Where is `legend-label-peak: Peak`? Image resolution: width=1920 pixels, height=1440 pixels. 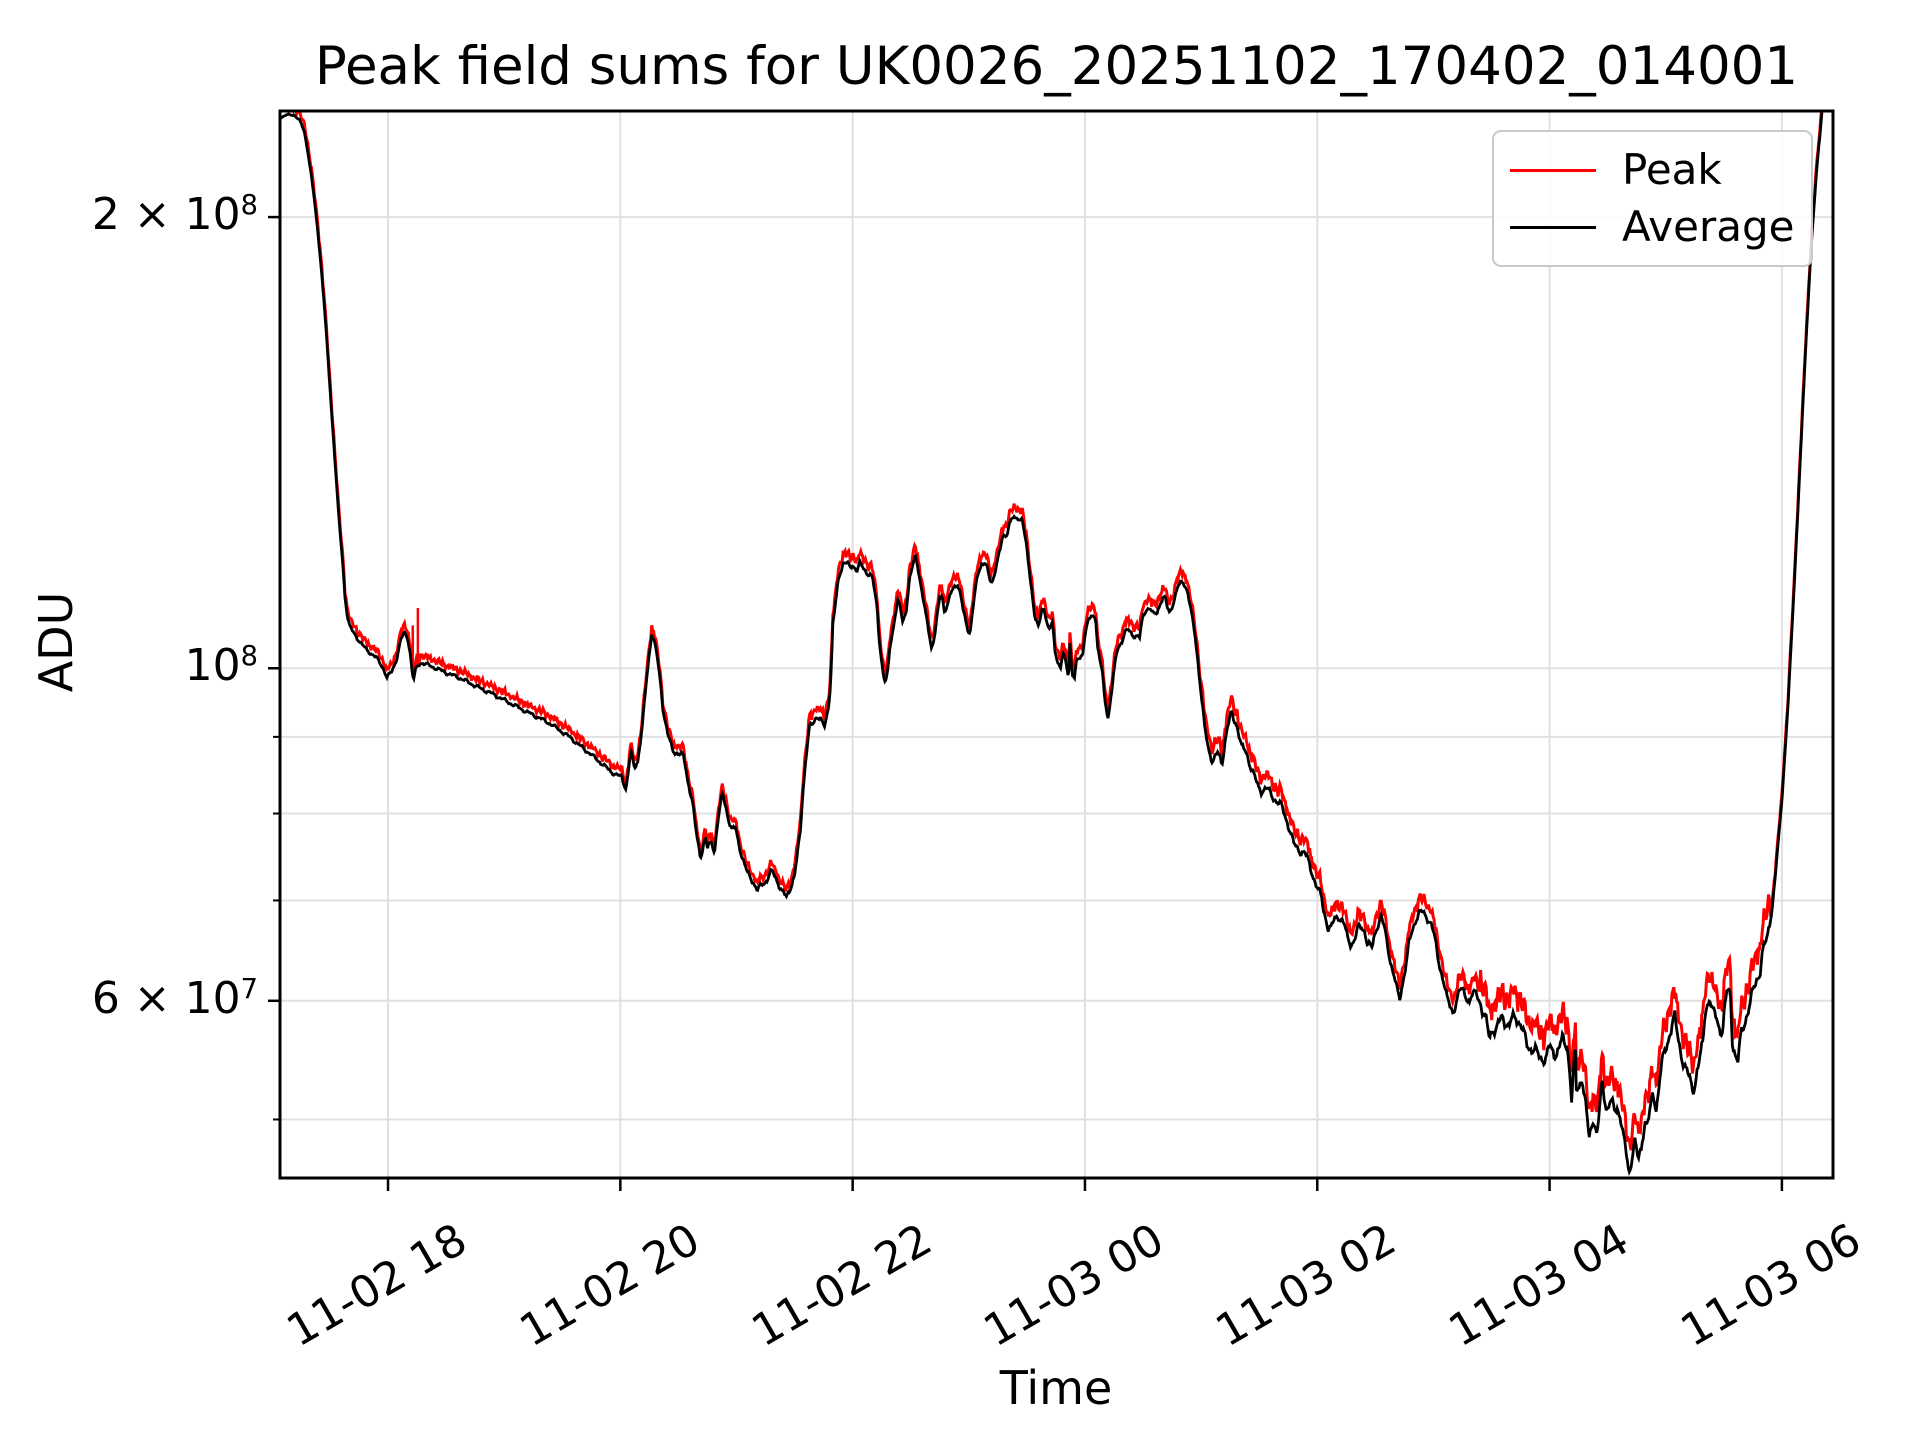
legend-label-peak: Peak is located at coordinates (1672, 169).